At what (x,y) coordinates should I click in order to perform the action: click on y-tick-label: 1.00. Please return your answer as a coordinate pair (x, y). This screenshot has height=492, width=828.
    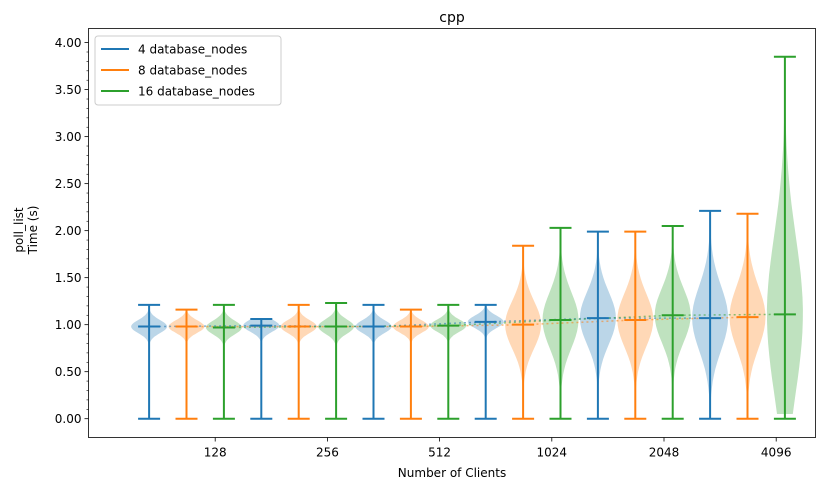
    Looking at the image, I should click on (68, 325).